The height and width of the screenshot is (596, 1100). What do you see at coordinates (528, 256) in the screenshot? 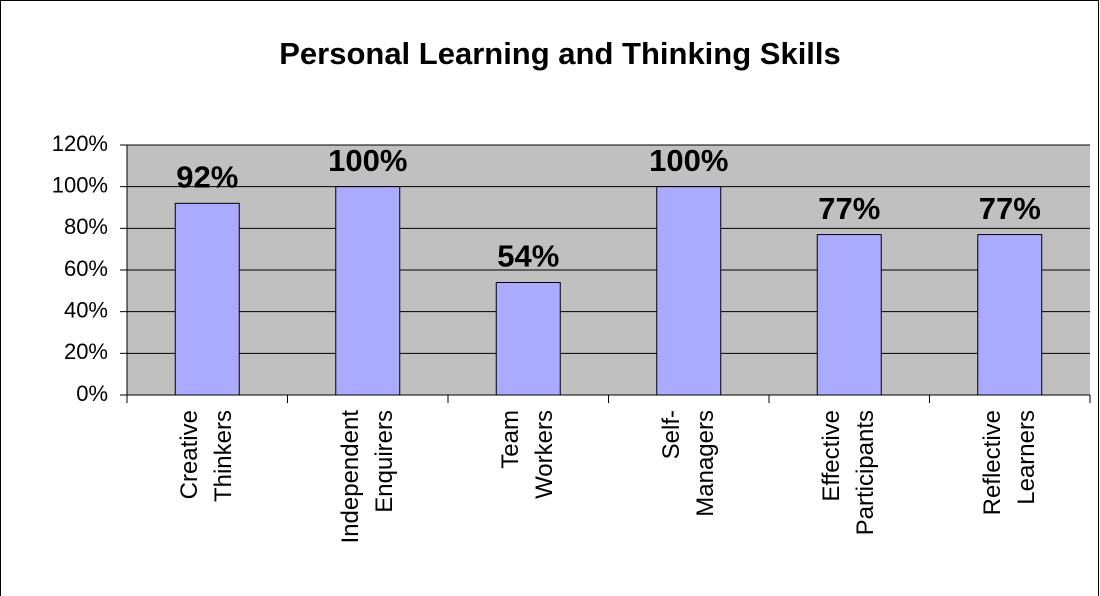
I see `data-label: 54%` at bounding box center [528, 256].